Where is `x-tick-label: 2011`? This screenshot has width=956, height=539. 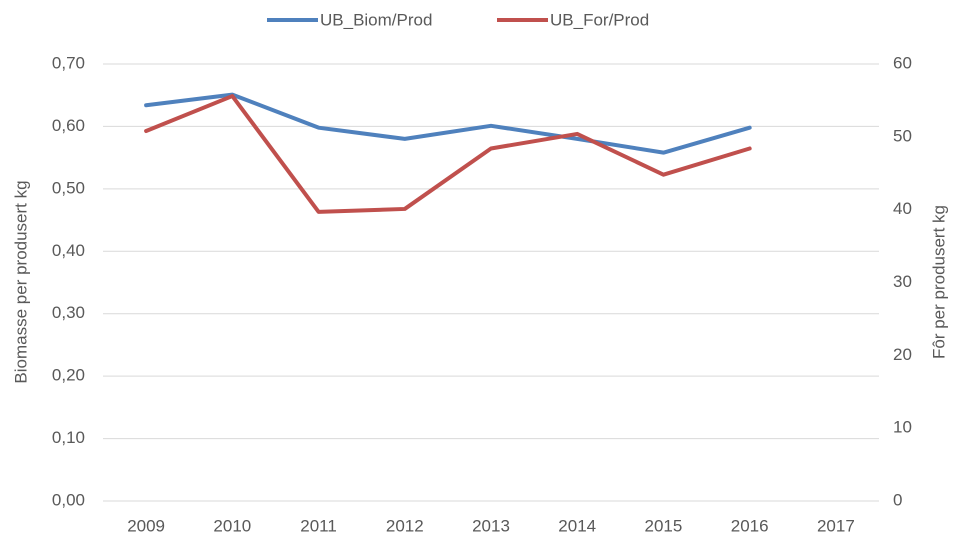 x-tick-label: 2011 is located at coordinates (318, 525).